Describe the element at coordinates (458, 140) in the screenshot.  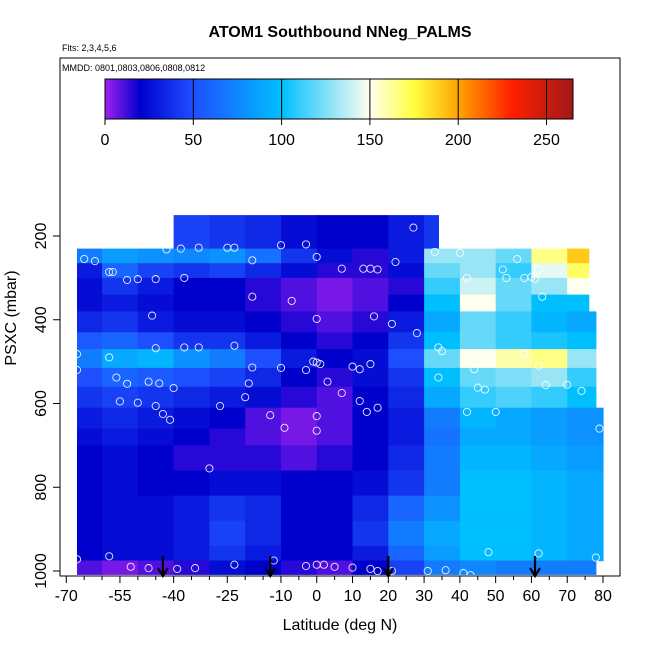
I see `colorbar-tick-label: 200` at that location.